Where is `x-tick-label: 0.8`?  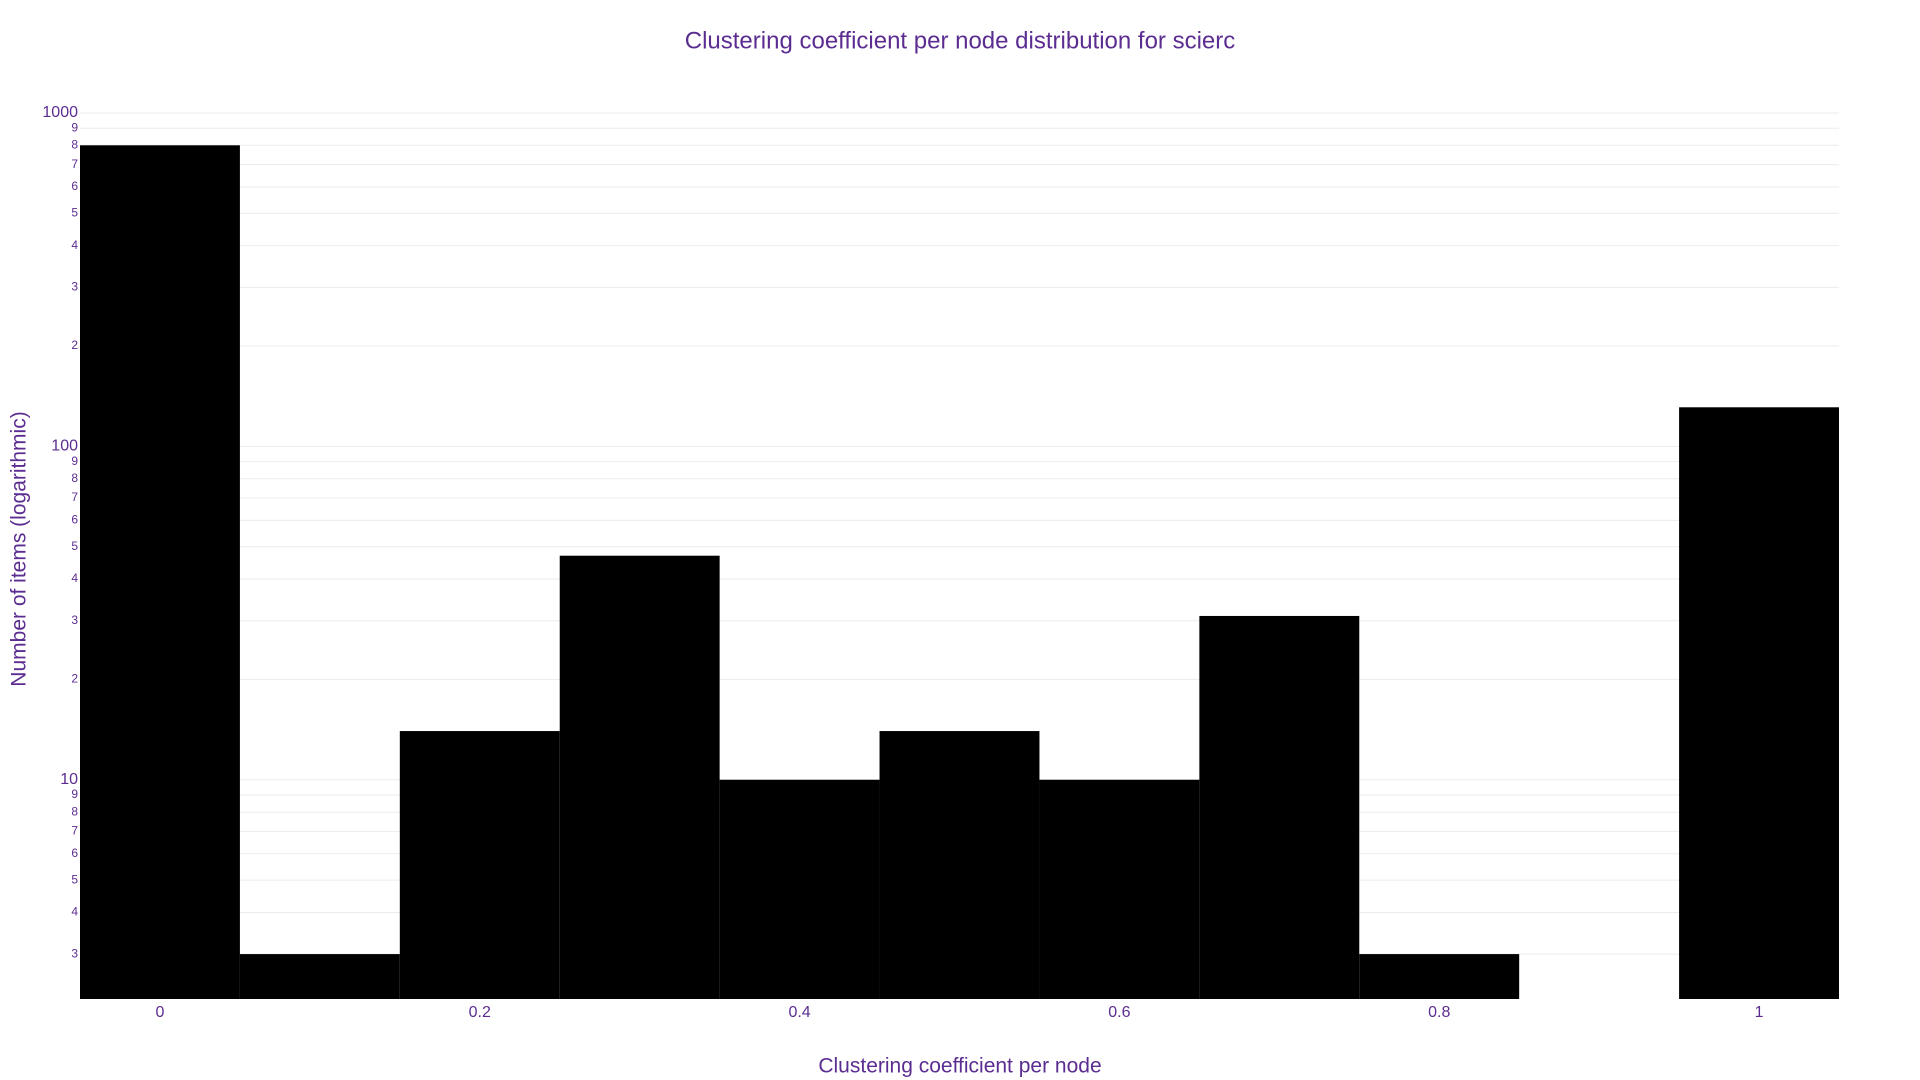 x-tick-label: 0.8 is located at coordinates (1439, 1012).